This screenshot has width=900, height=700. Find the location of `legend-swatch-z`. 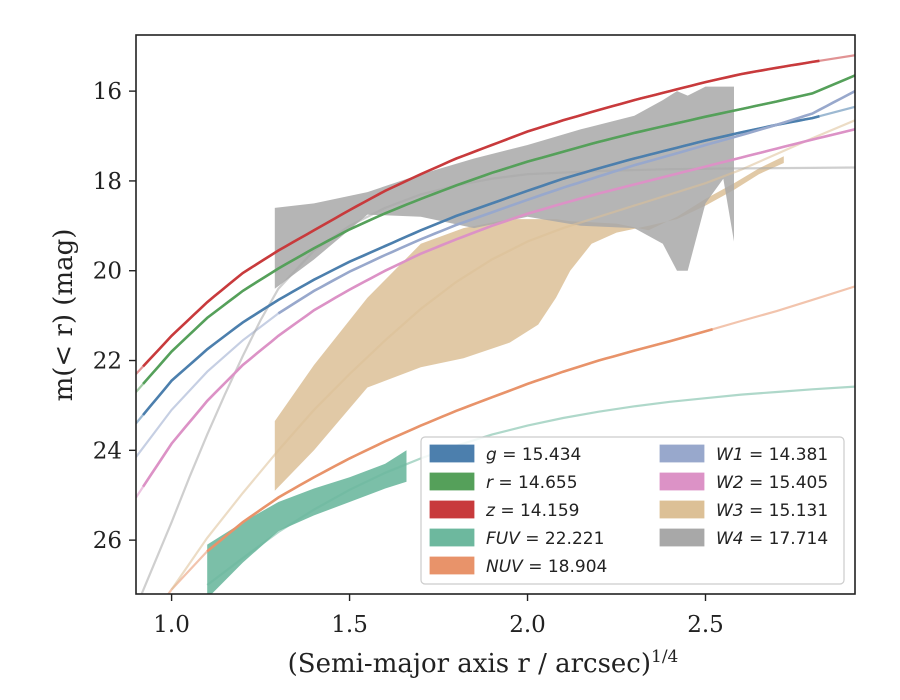

legend-swatch-z is located at coordinates (452, 509).